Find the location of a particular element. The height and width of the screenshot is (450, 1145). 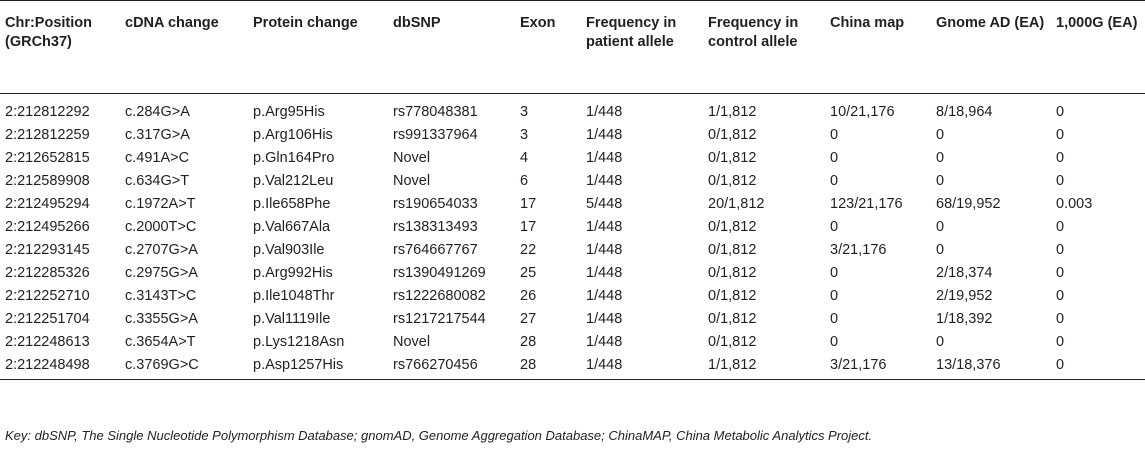

table-cell: rs778048381 is located at coordinates (435, 112).